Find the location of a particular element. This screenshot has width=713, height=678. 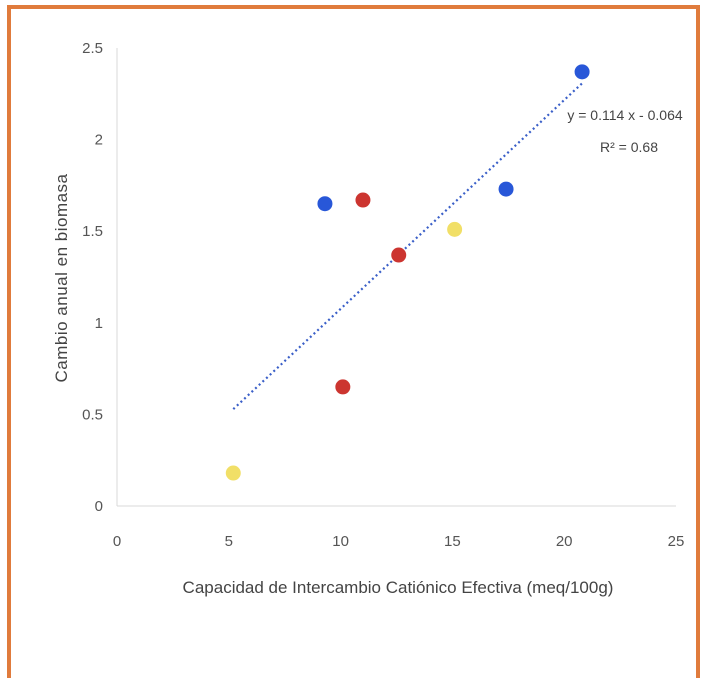

x-tick-label: 20 is located at coordinates (564, 541).